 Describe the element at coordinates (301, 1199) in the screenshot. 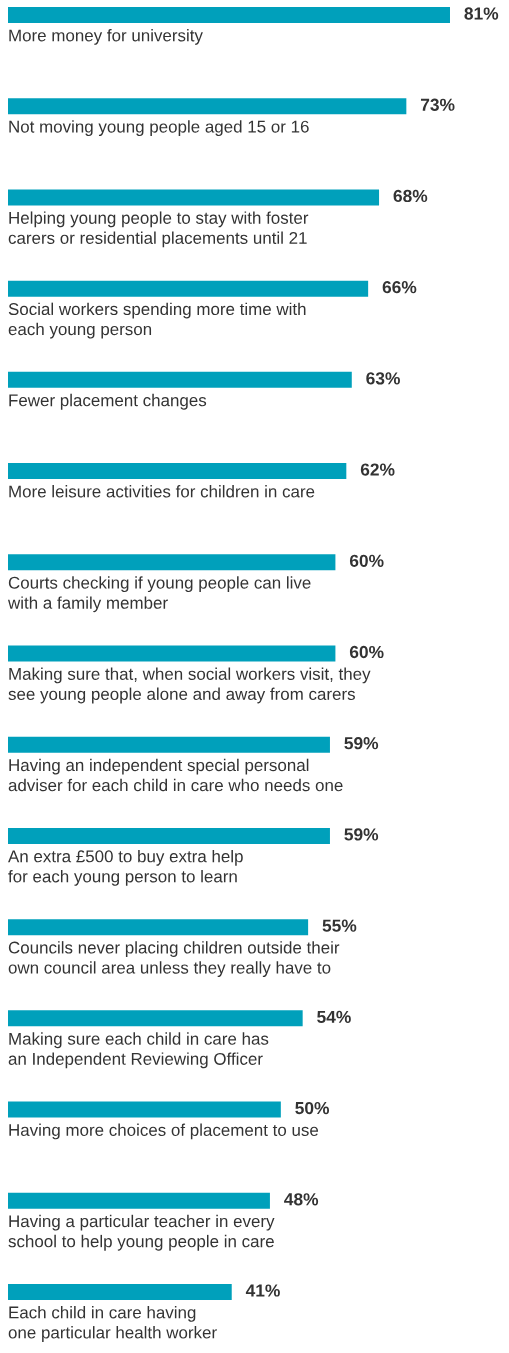

I see `data-label: 48%` at that location.